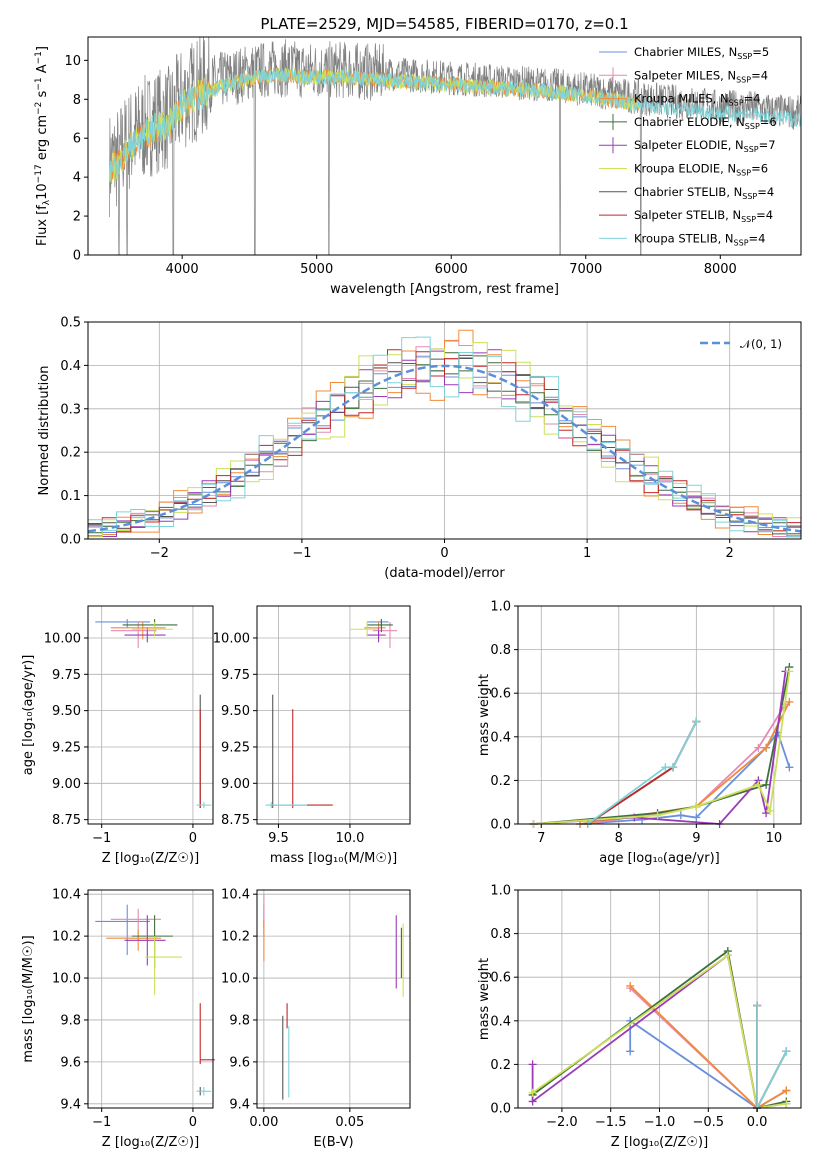 The image size is (819, 1170). I want to click on y-axis-label: mass [log₁₀(M/M☉)], so click(28, 998).